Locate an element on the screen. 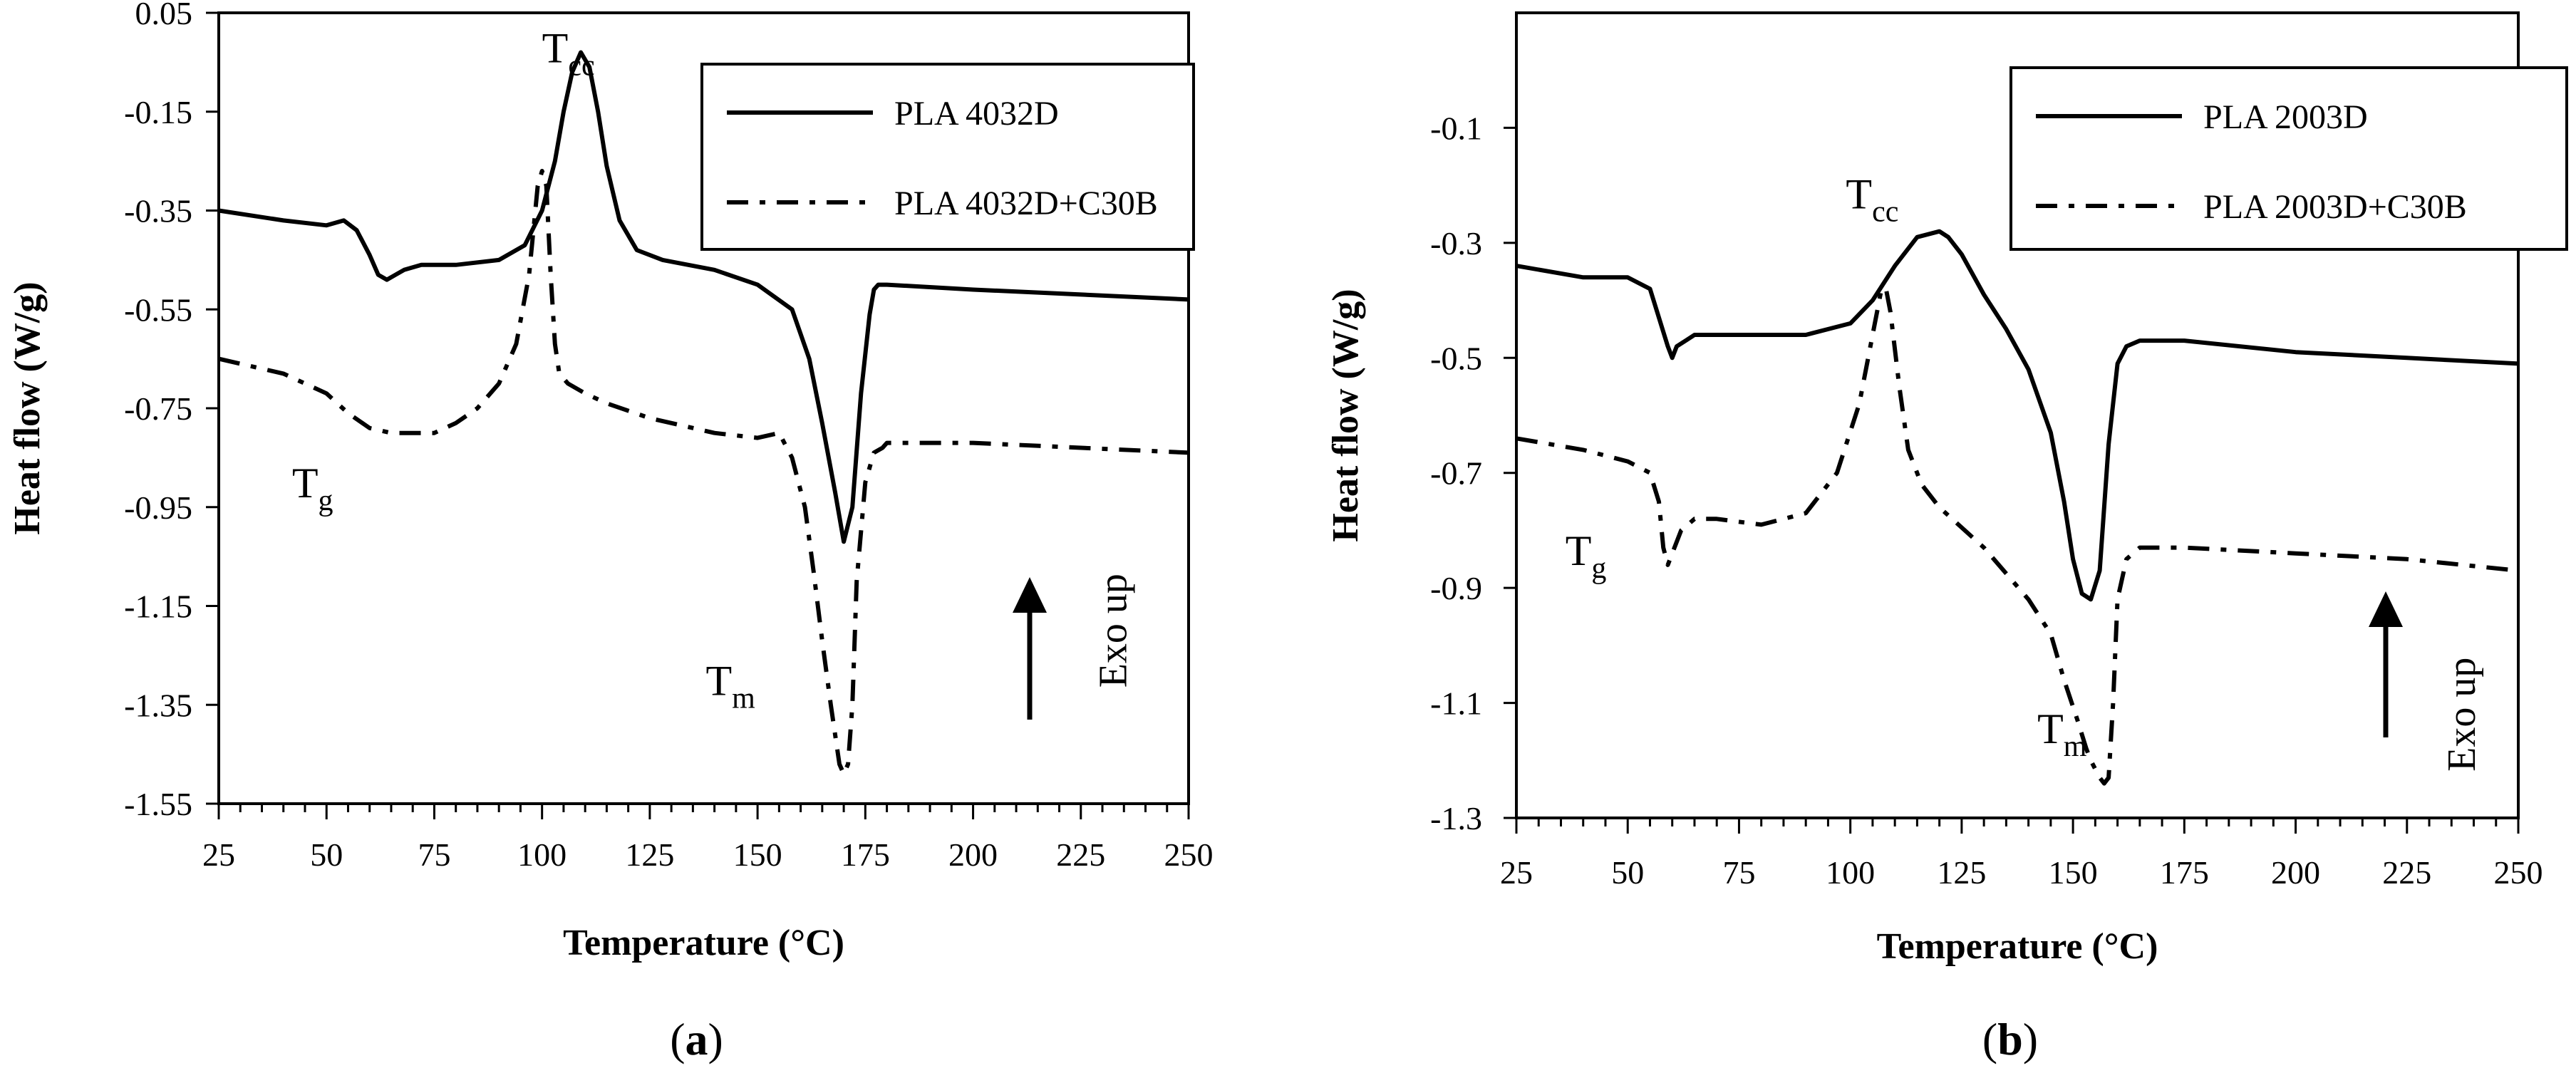 Image resolution: width=2576 pixels, height=1073 pixels. y-tick-label: -0.1 is located at coordinates (1456, 128).